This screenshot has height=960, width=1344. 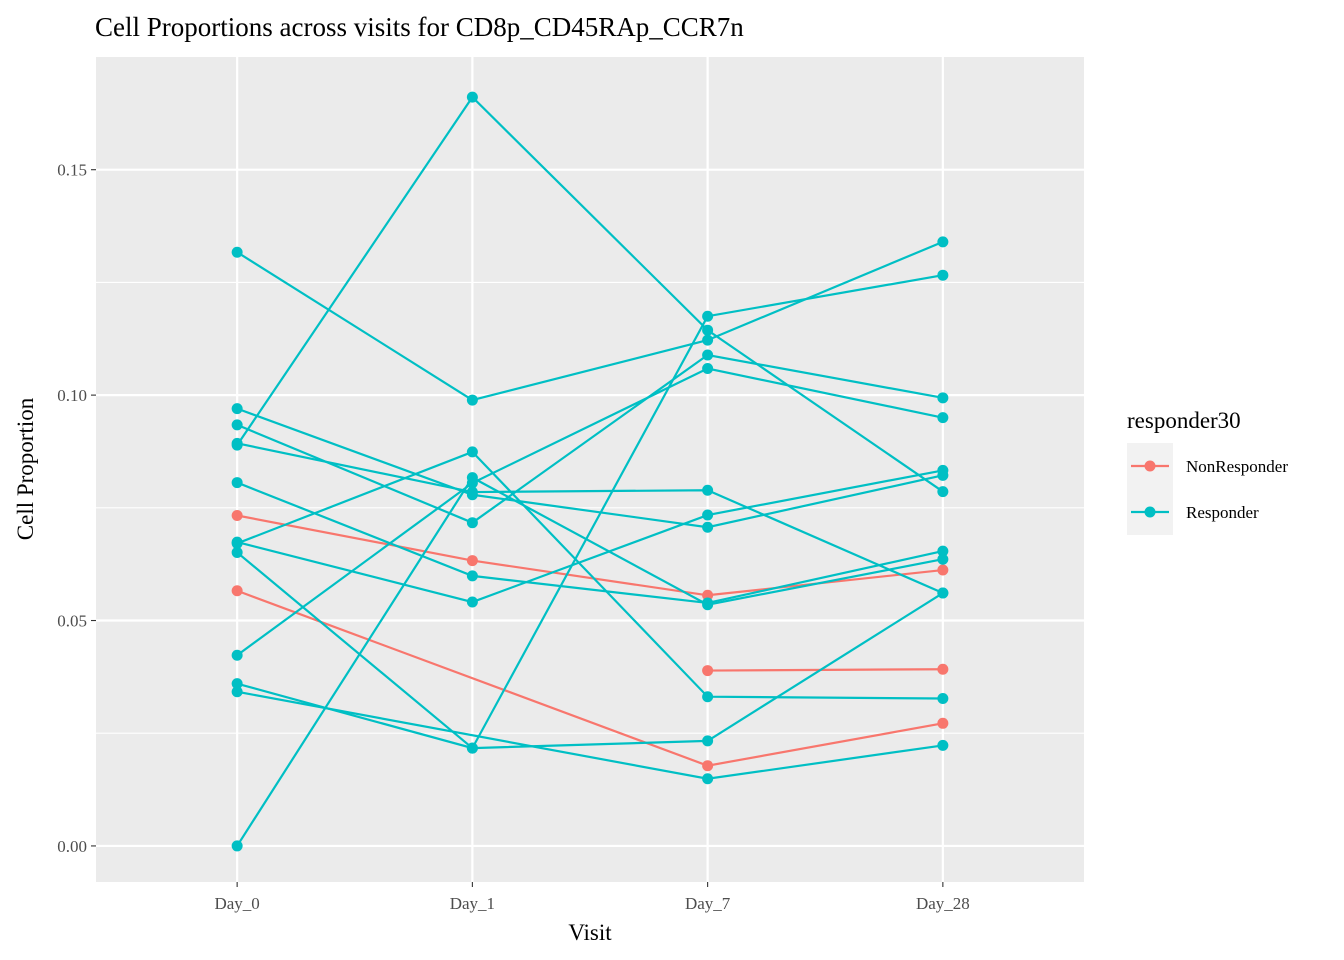 What do you see at coordinates (1184, 420) in the screenshot?
I see `legend-title: responder30` at bounding box center [1184, 420].